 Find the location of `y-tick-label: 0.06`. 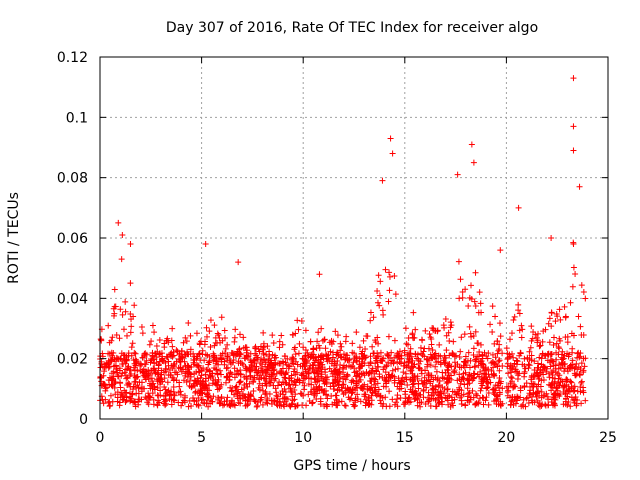

y-tick-label: 0.06 is located at coordinates (72, 239).